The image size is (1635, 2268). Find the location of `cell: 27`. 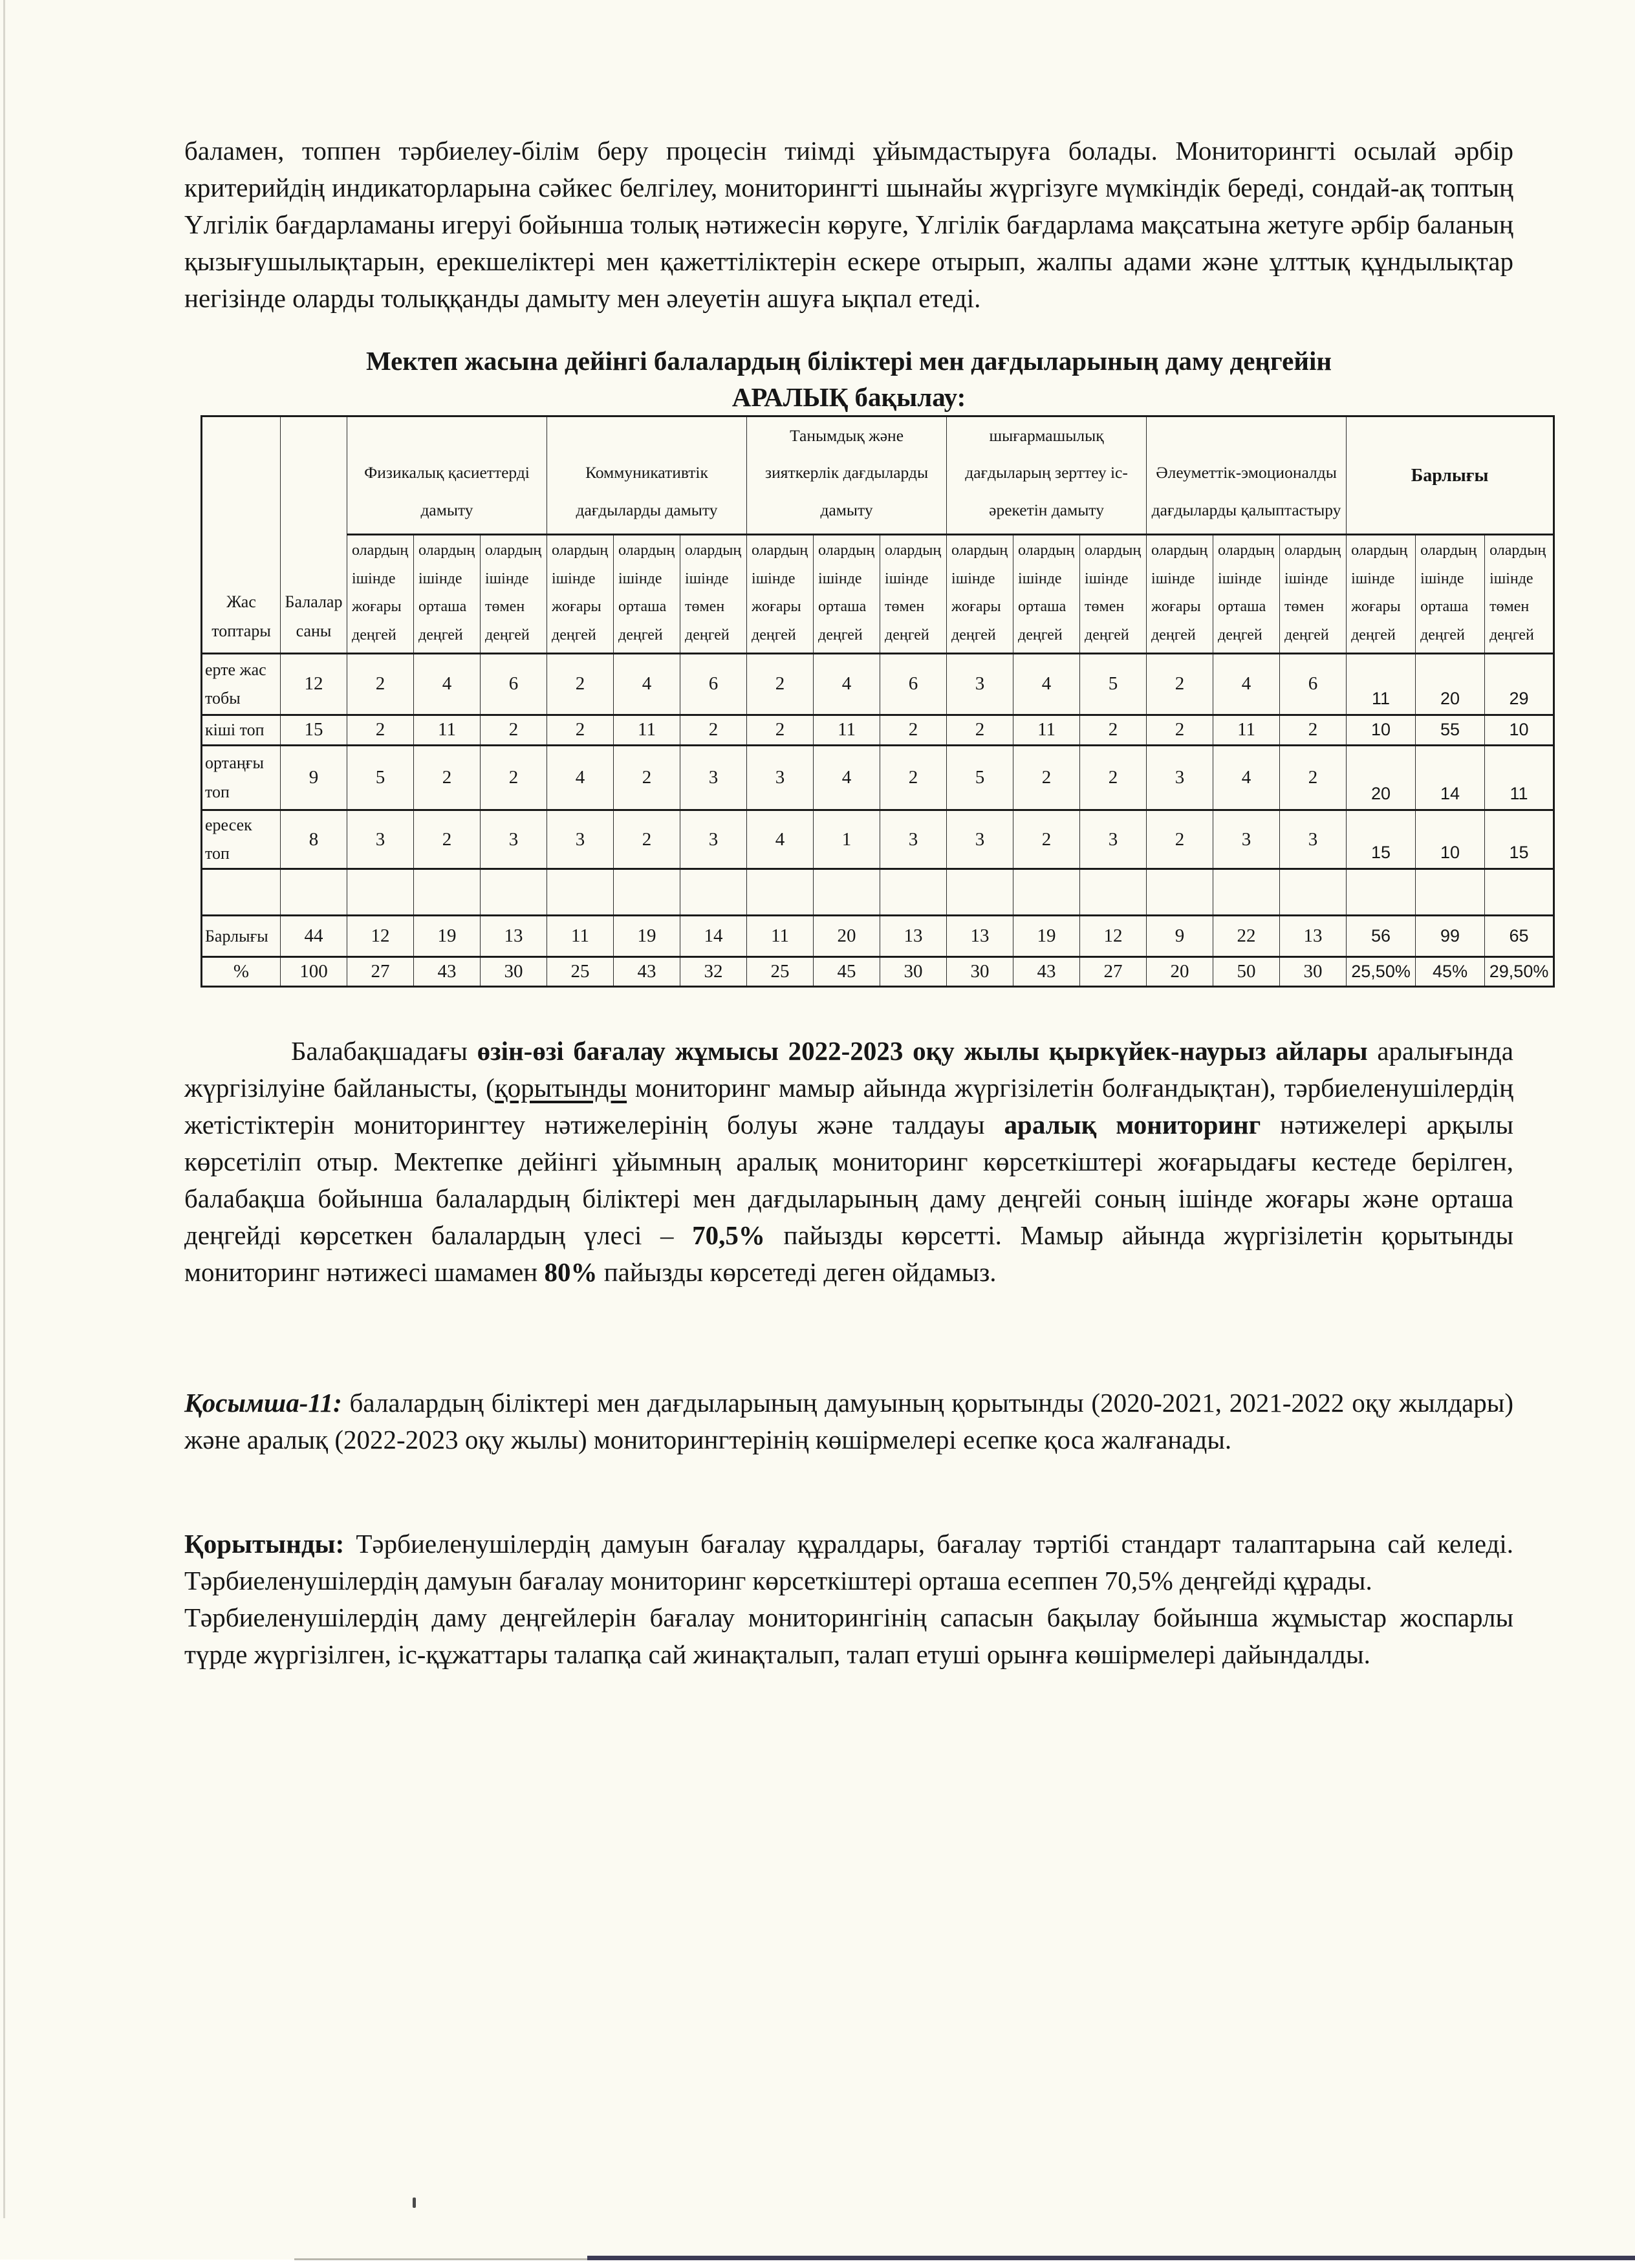

cell: 27 is located at coordinates (1113, 972).